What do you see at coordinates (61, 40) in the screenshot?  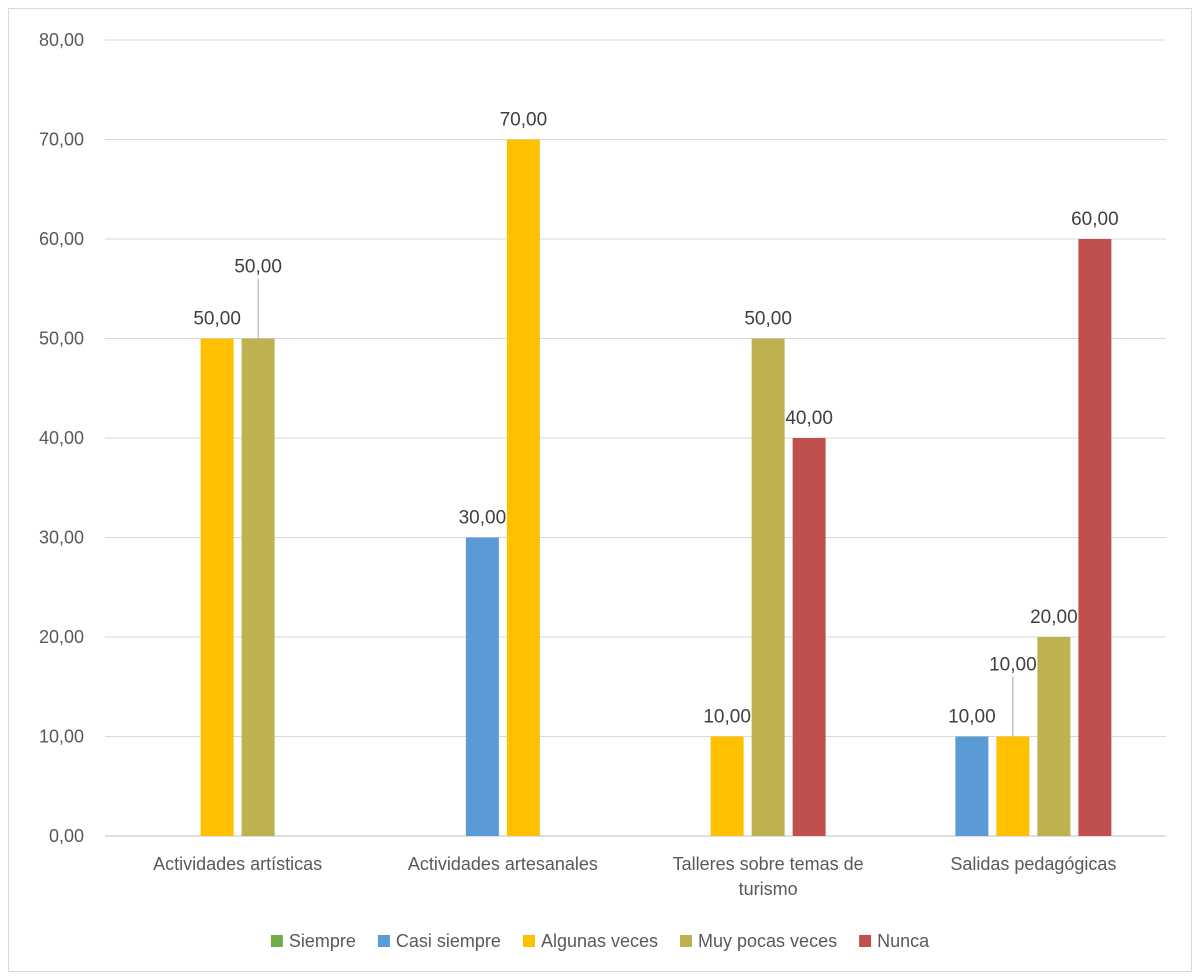 I see `y-tick-label: 80,00` at bounding box center [61, 40].